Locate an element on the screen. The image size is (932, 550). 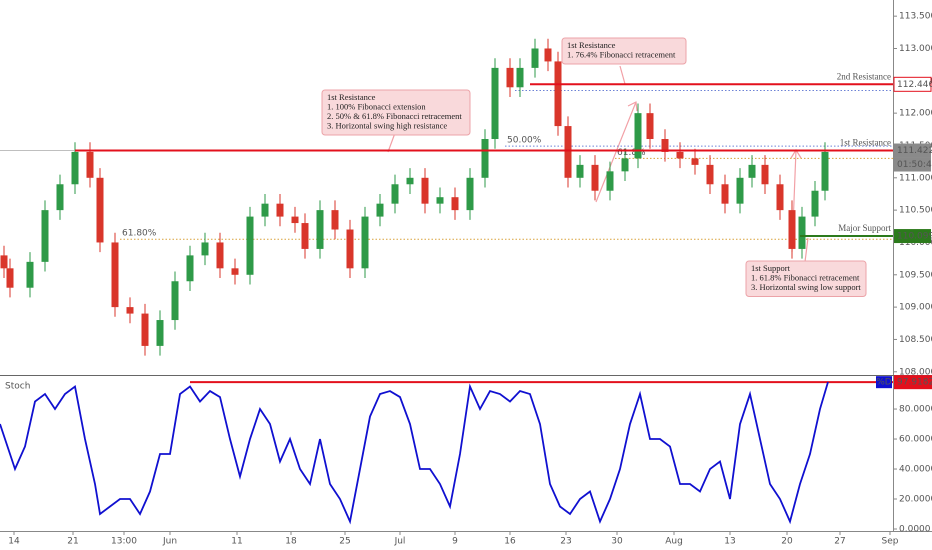
x-tick-label: 20 is located at coordinates (787, 542).